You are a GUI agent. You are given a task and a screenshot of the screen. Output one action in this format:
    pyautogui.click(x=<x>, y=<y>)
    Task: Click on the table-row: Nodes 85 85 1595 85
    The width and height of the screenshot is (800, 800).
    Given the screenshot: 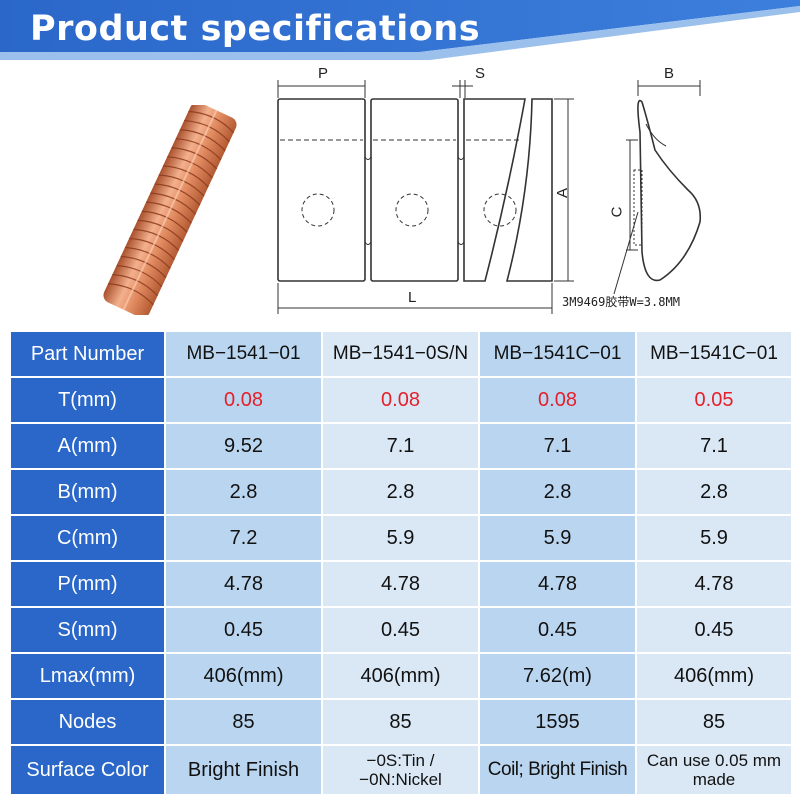 What is the action you would take?
    pyautogui.click(x=401, y=722)
    